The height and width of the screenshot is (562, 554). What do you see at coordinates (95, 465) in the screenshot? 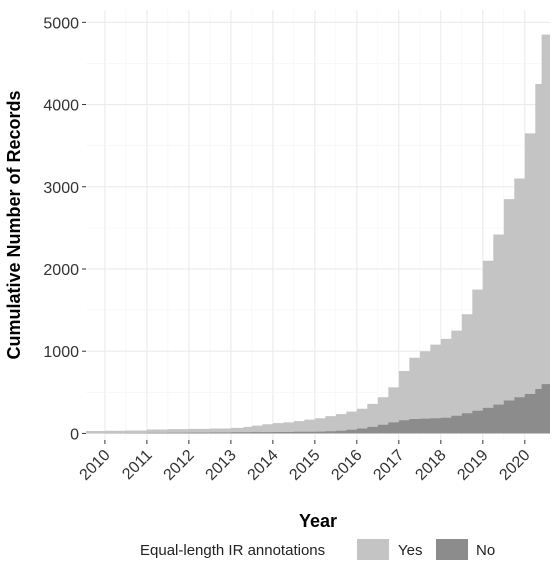
I see `x-tick-label: 2010` at bounding box center [95, 465].